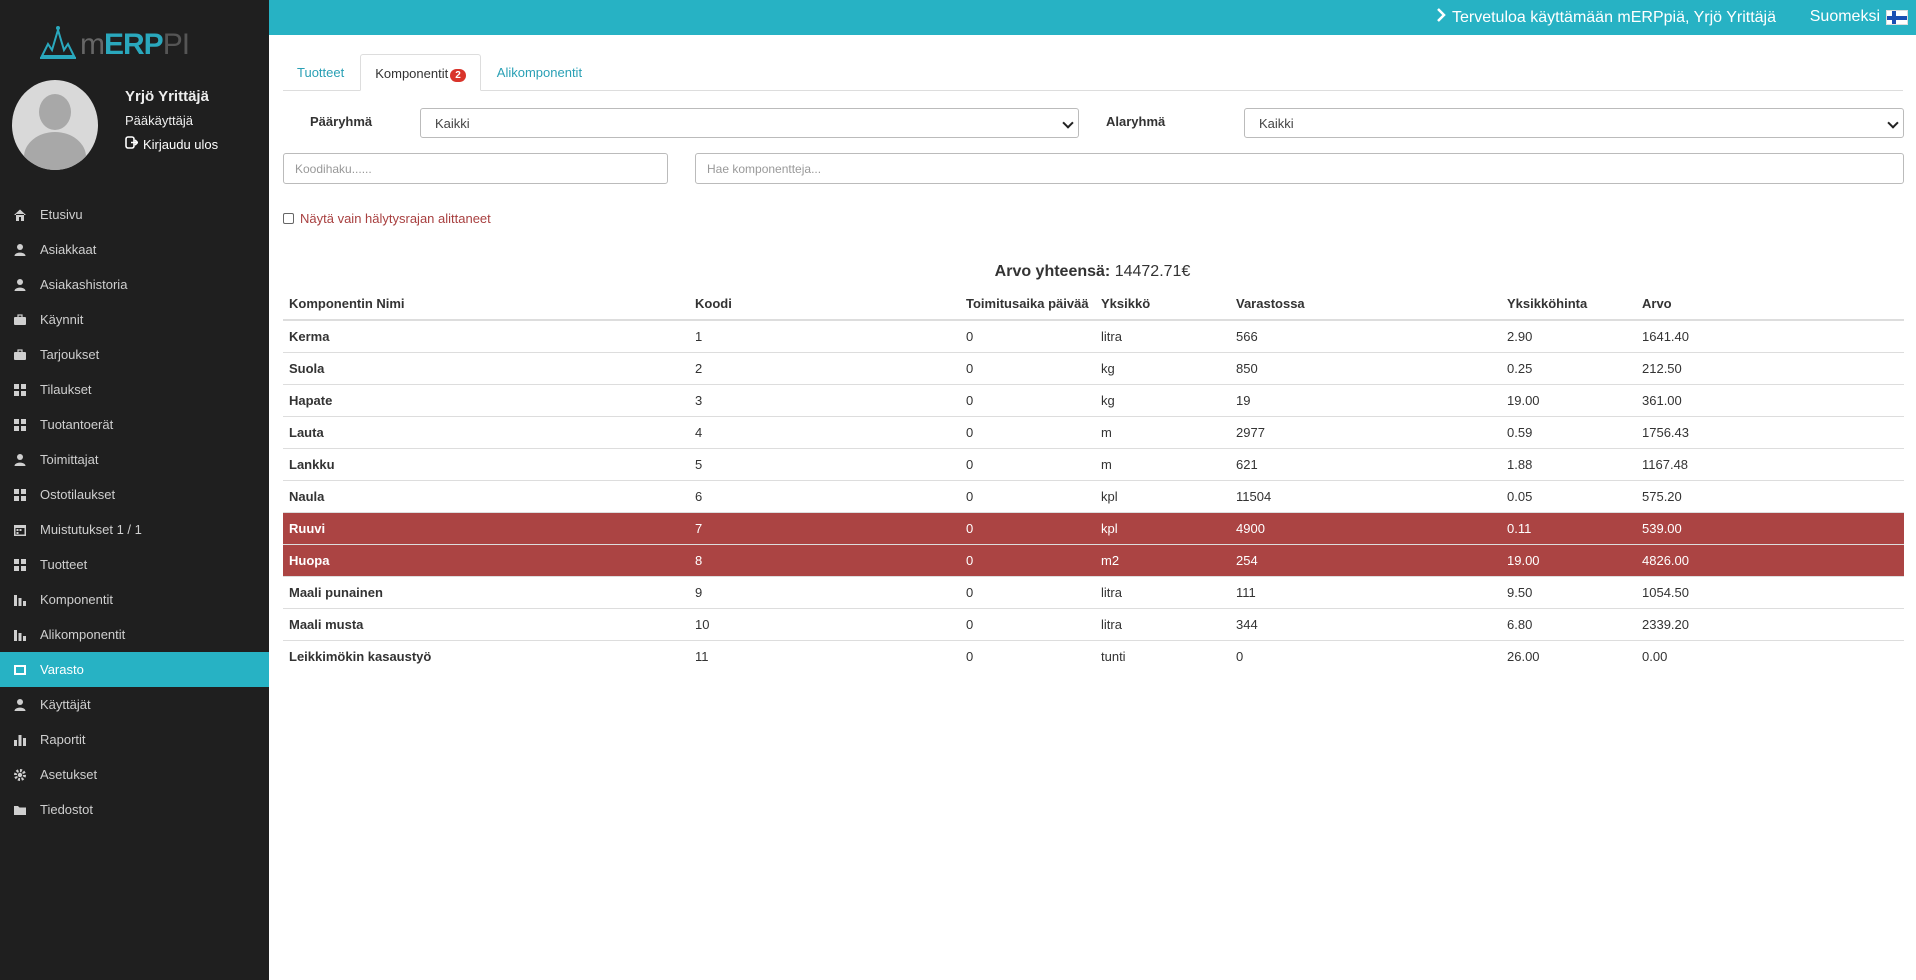  Describe the element at coordinates (1365, 655) in the screenshot. I see `cell-stock: 0` at that location.